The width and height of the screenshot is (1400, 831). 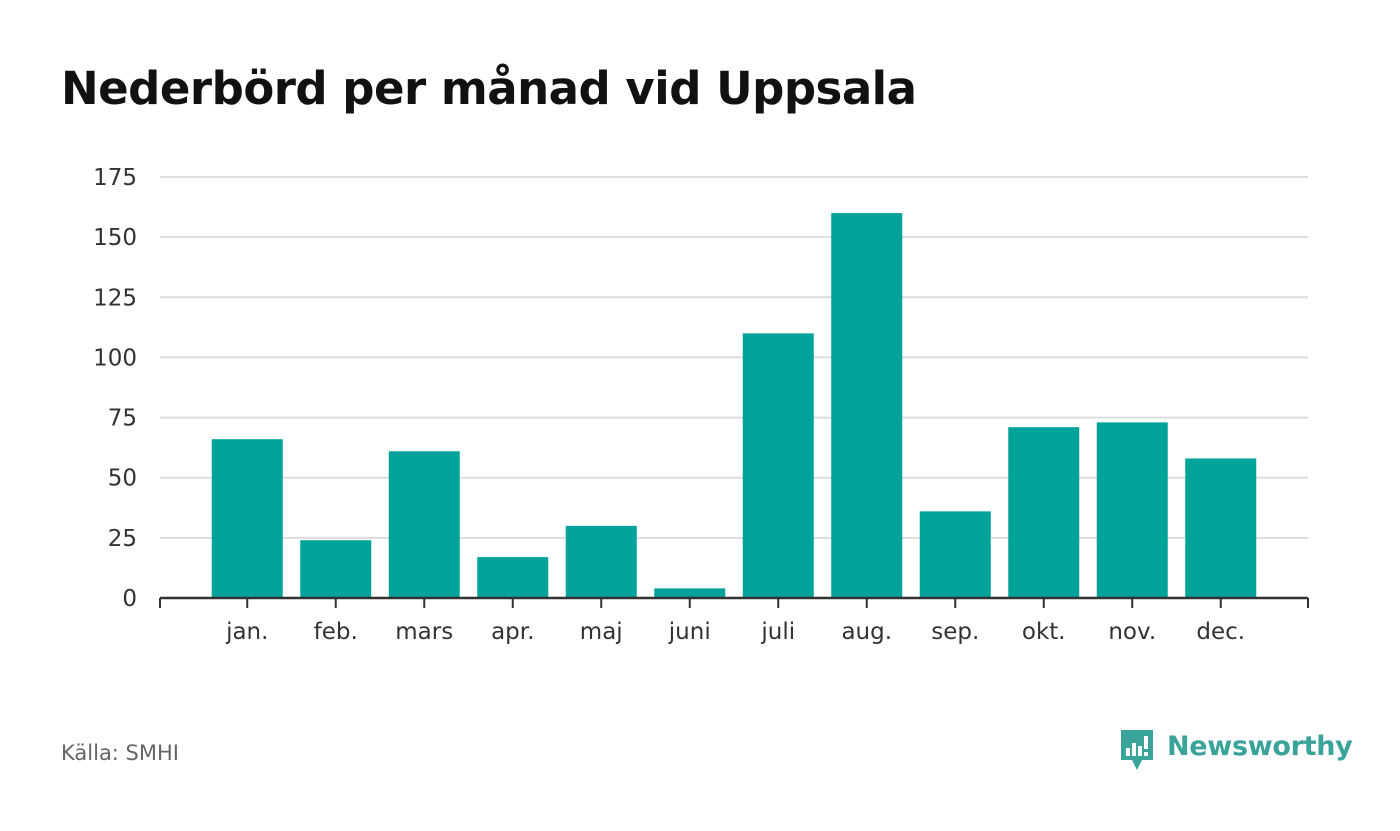 What do you see at coordinates (1220, 632) in the screenshot?
I see `x-tick-label: dec.` at bounding box center [1220, 632].